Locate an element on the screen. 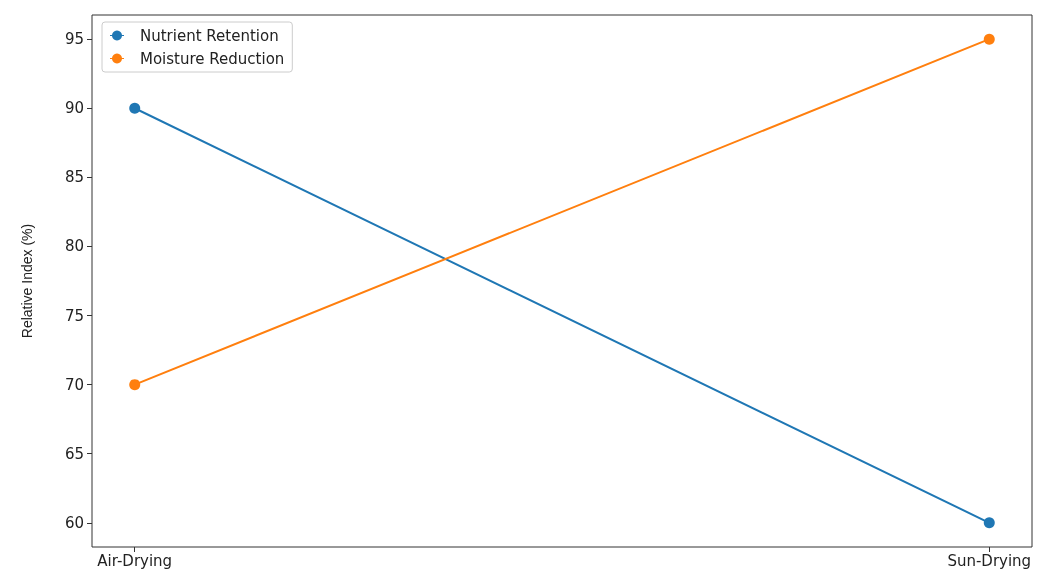 The height and width of the screenshot is (577, 1044). x-tick-label: Air-Drying is located at coordinates (135, 560).